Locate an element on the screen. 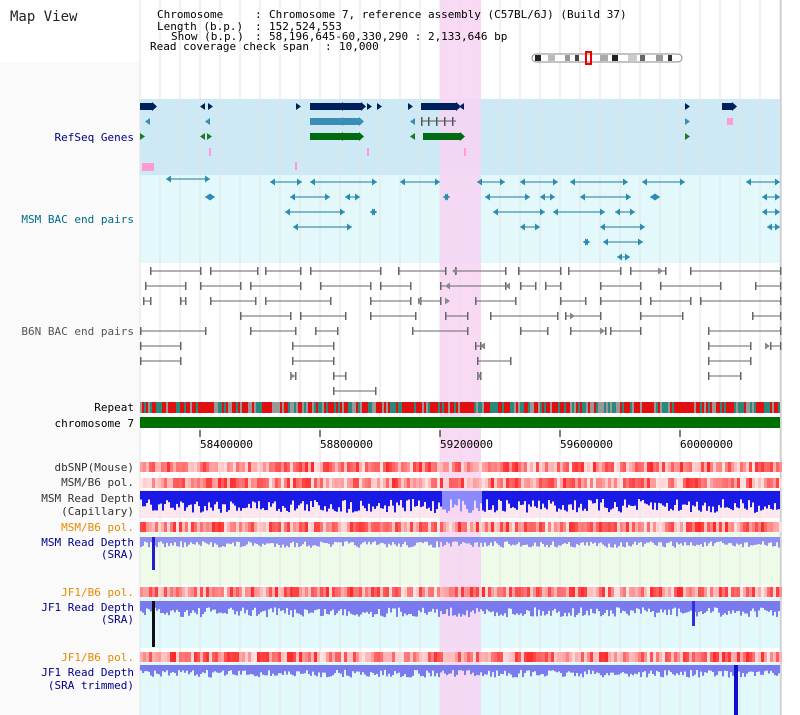  track-label-jf1-depth-trim: JF1 Read Depth is located at coordinates (87, 672).